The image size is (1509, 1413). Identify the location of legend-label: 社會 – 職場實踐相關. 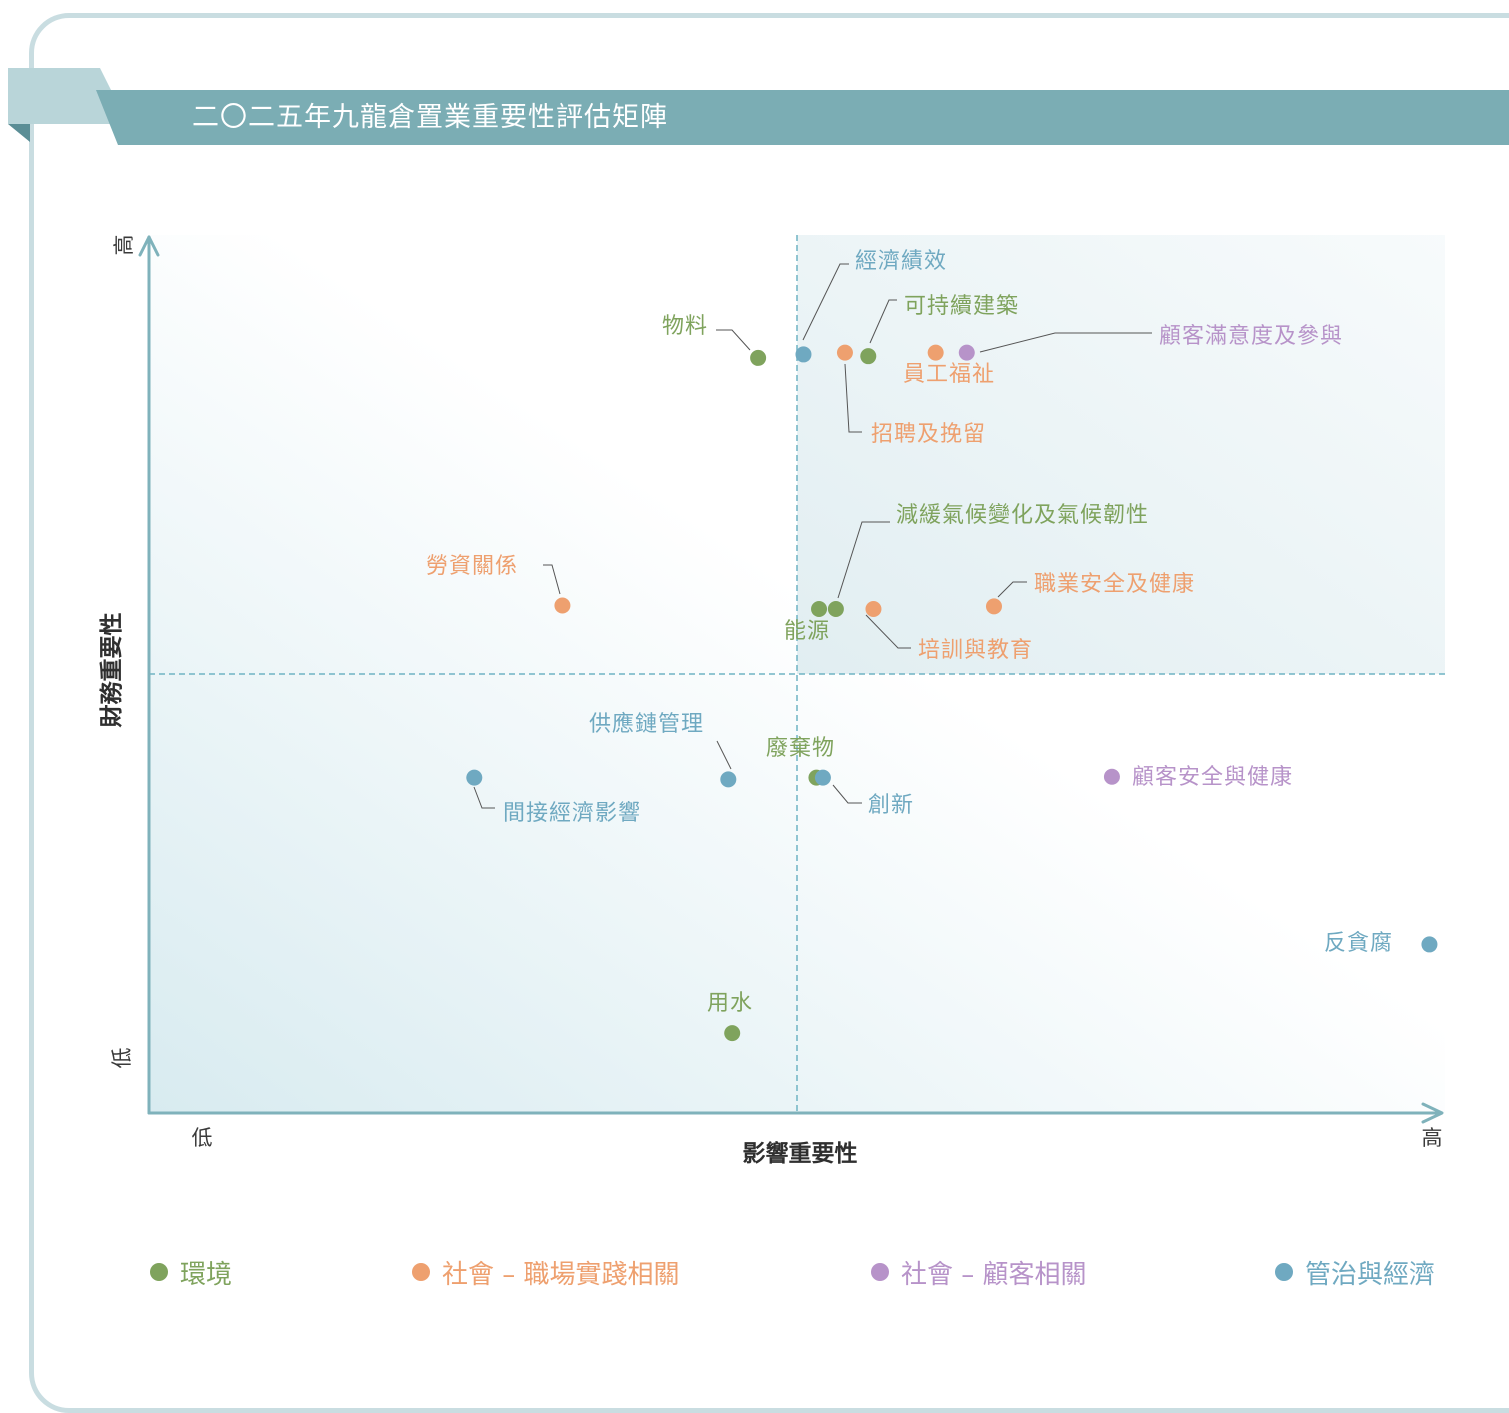
(561, 1274).